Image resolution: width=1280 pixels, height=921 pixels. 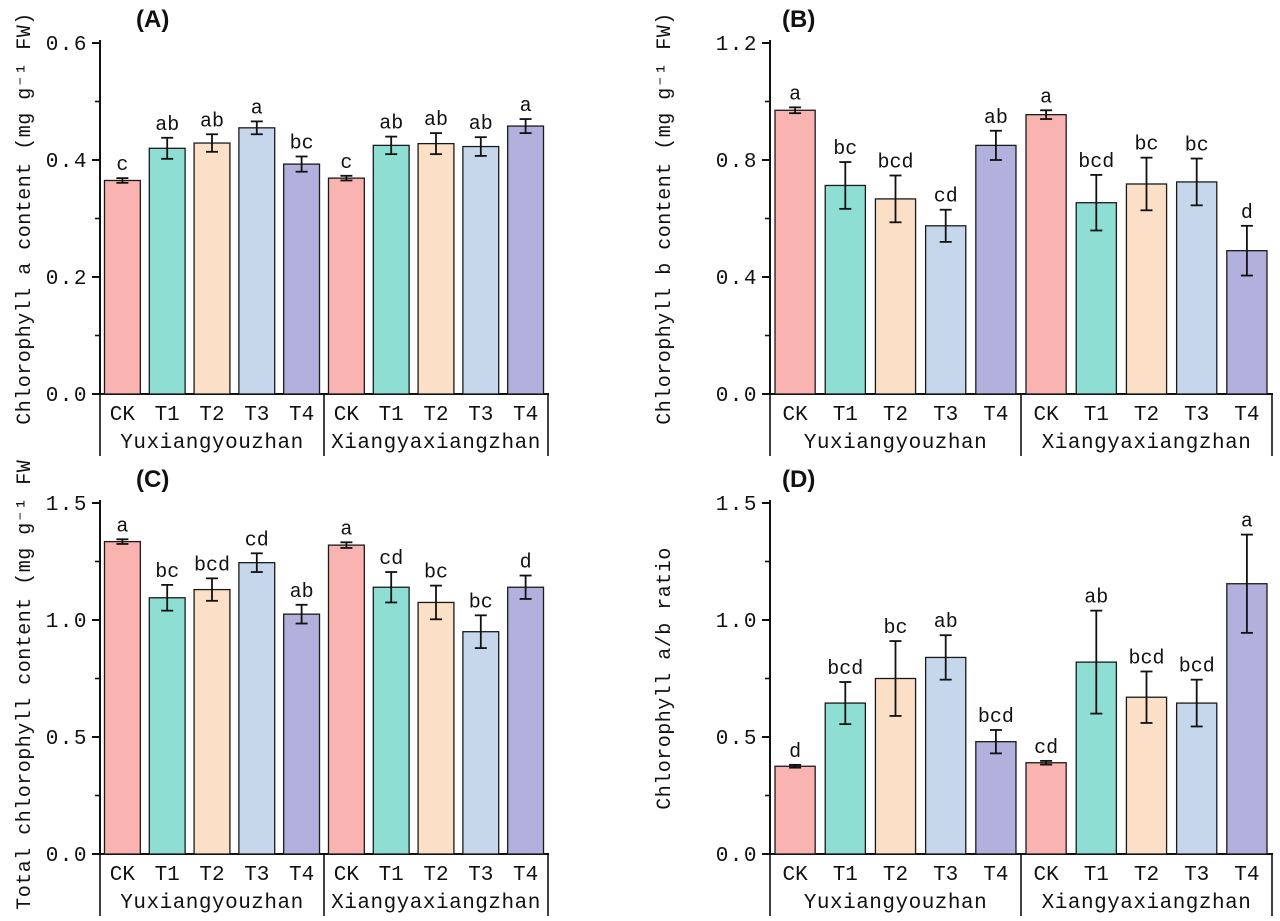 I want to click on bar-Xiangyaxiangzhan-T4, so click(x=526, y=720).